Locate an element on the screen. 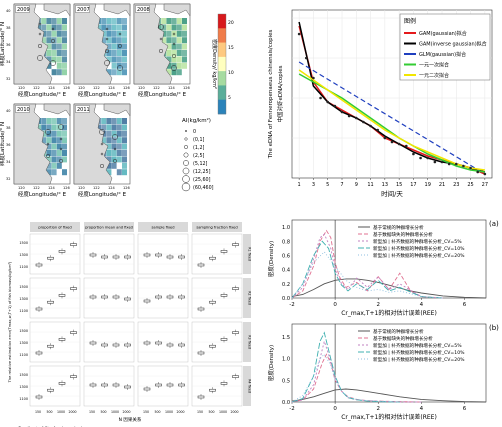 The height and width of the screenshot is (427, 502). map-y-tick: 32 is located at coordinates (8, 79).